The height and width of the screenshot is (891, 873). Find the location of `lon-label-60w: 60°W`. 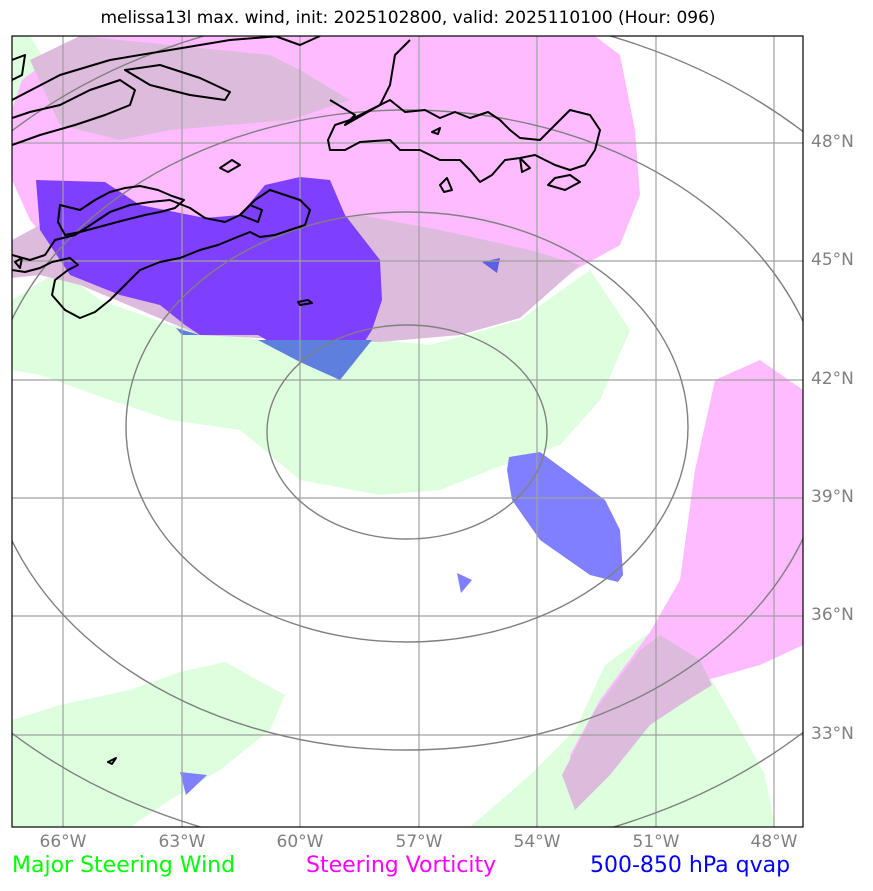

lon-label-60w: 60°W is located at coordinates (300, 842).